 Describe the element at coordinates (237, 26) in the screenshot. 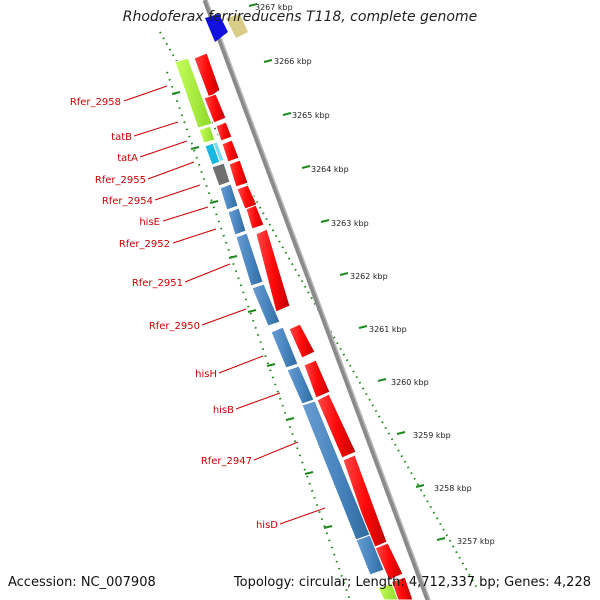

I see `gene-block-olive` at that location.